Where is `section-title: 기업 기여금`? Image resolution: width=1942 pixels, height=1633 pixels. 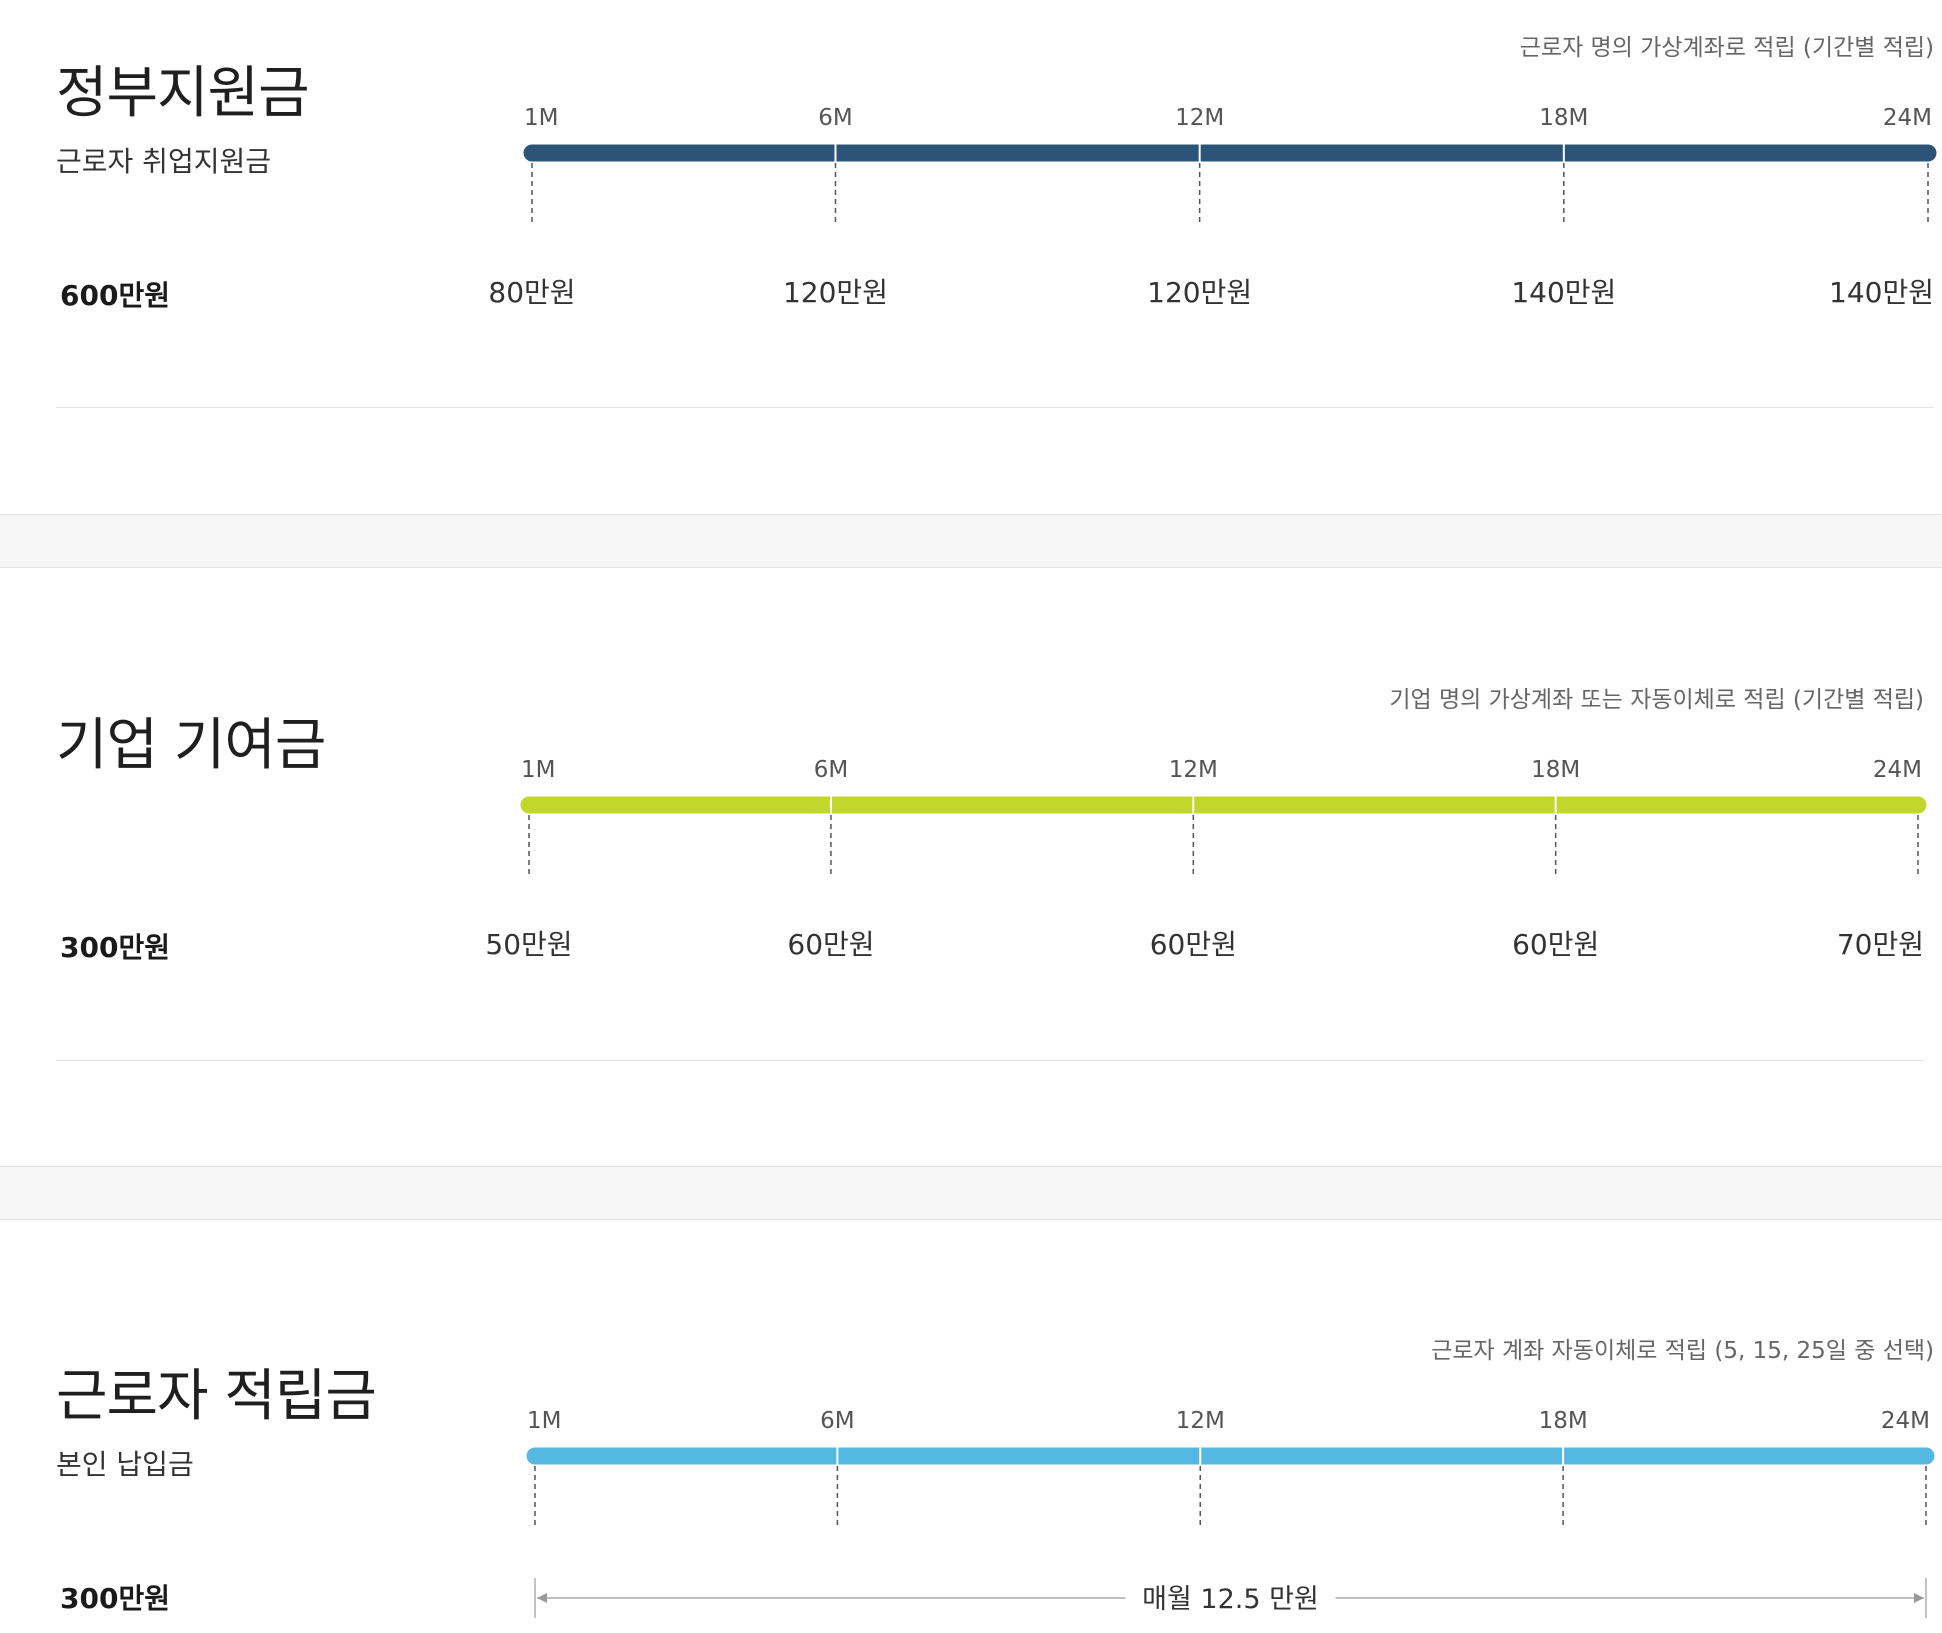
section-title: 기업 기여금 is located at coordinates (191, 745).